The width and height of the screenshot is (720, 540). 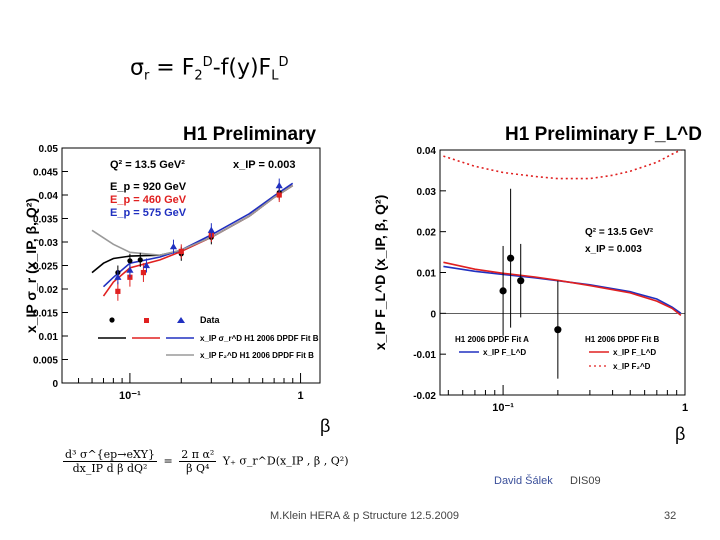 What do you see at coordinates (207, 62) in the screenshot?
I see `headline-sup-d: D` at bounding box center [207, 62].